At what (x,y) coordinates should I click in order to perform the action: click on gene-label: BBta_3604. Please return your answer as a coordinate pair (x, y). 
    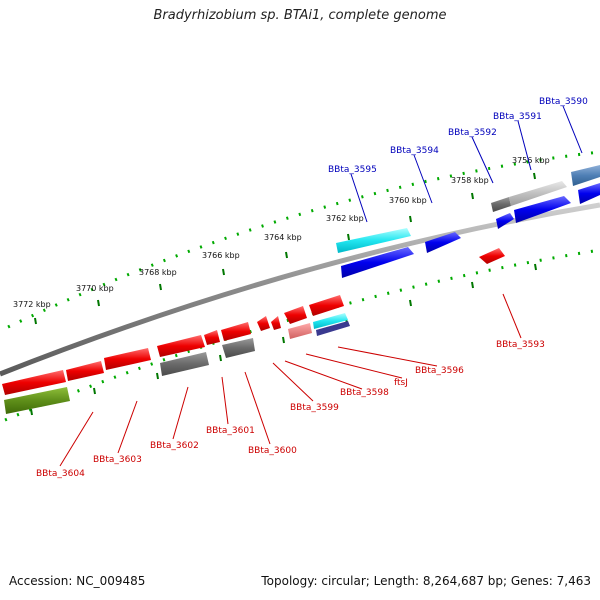
    Looking at the image, I should click on (60, 474).